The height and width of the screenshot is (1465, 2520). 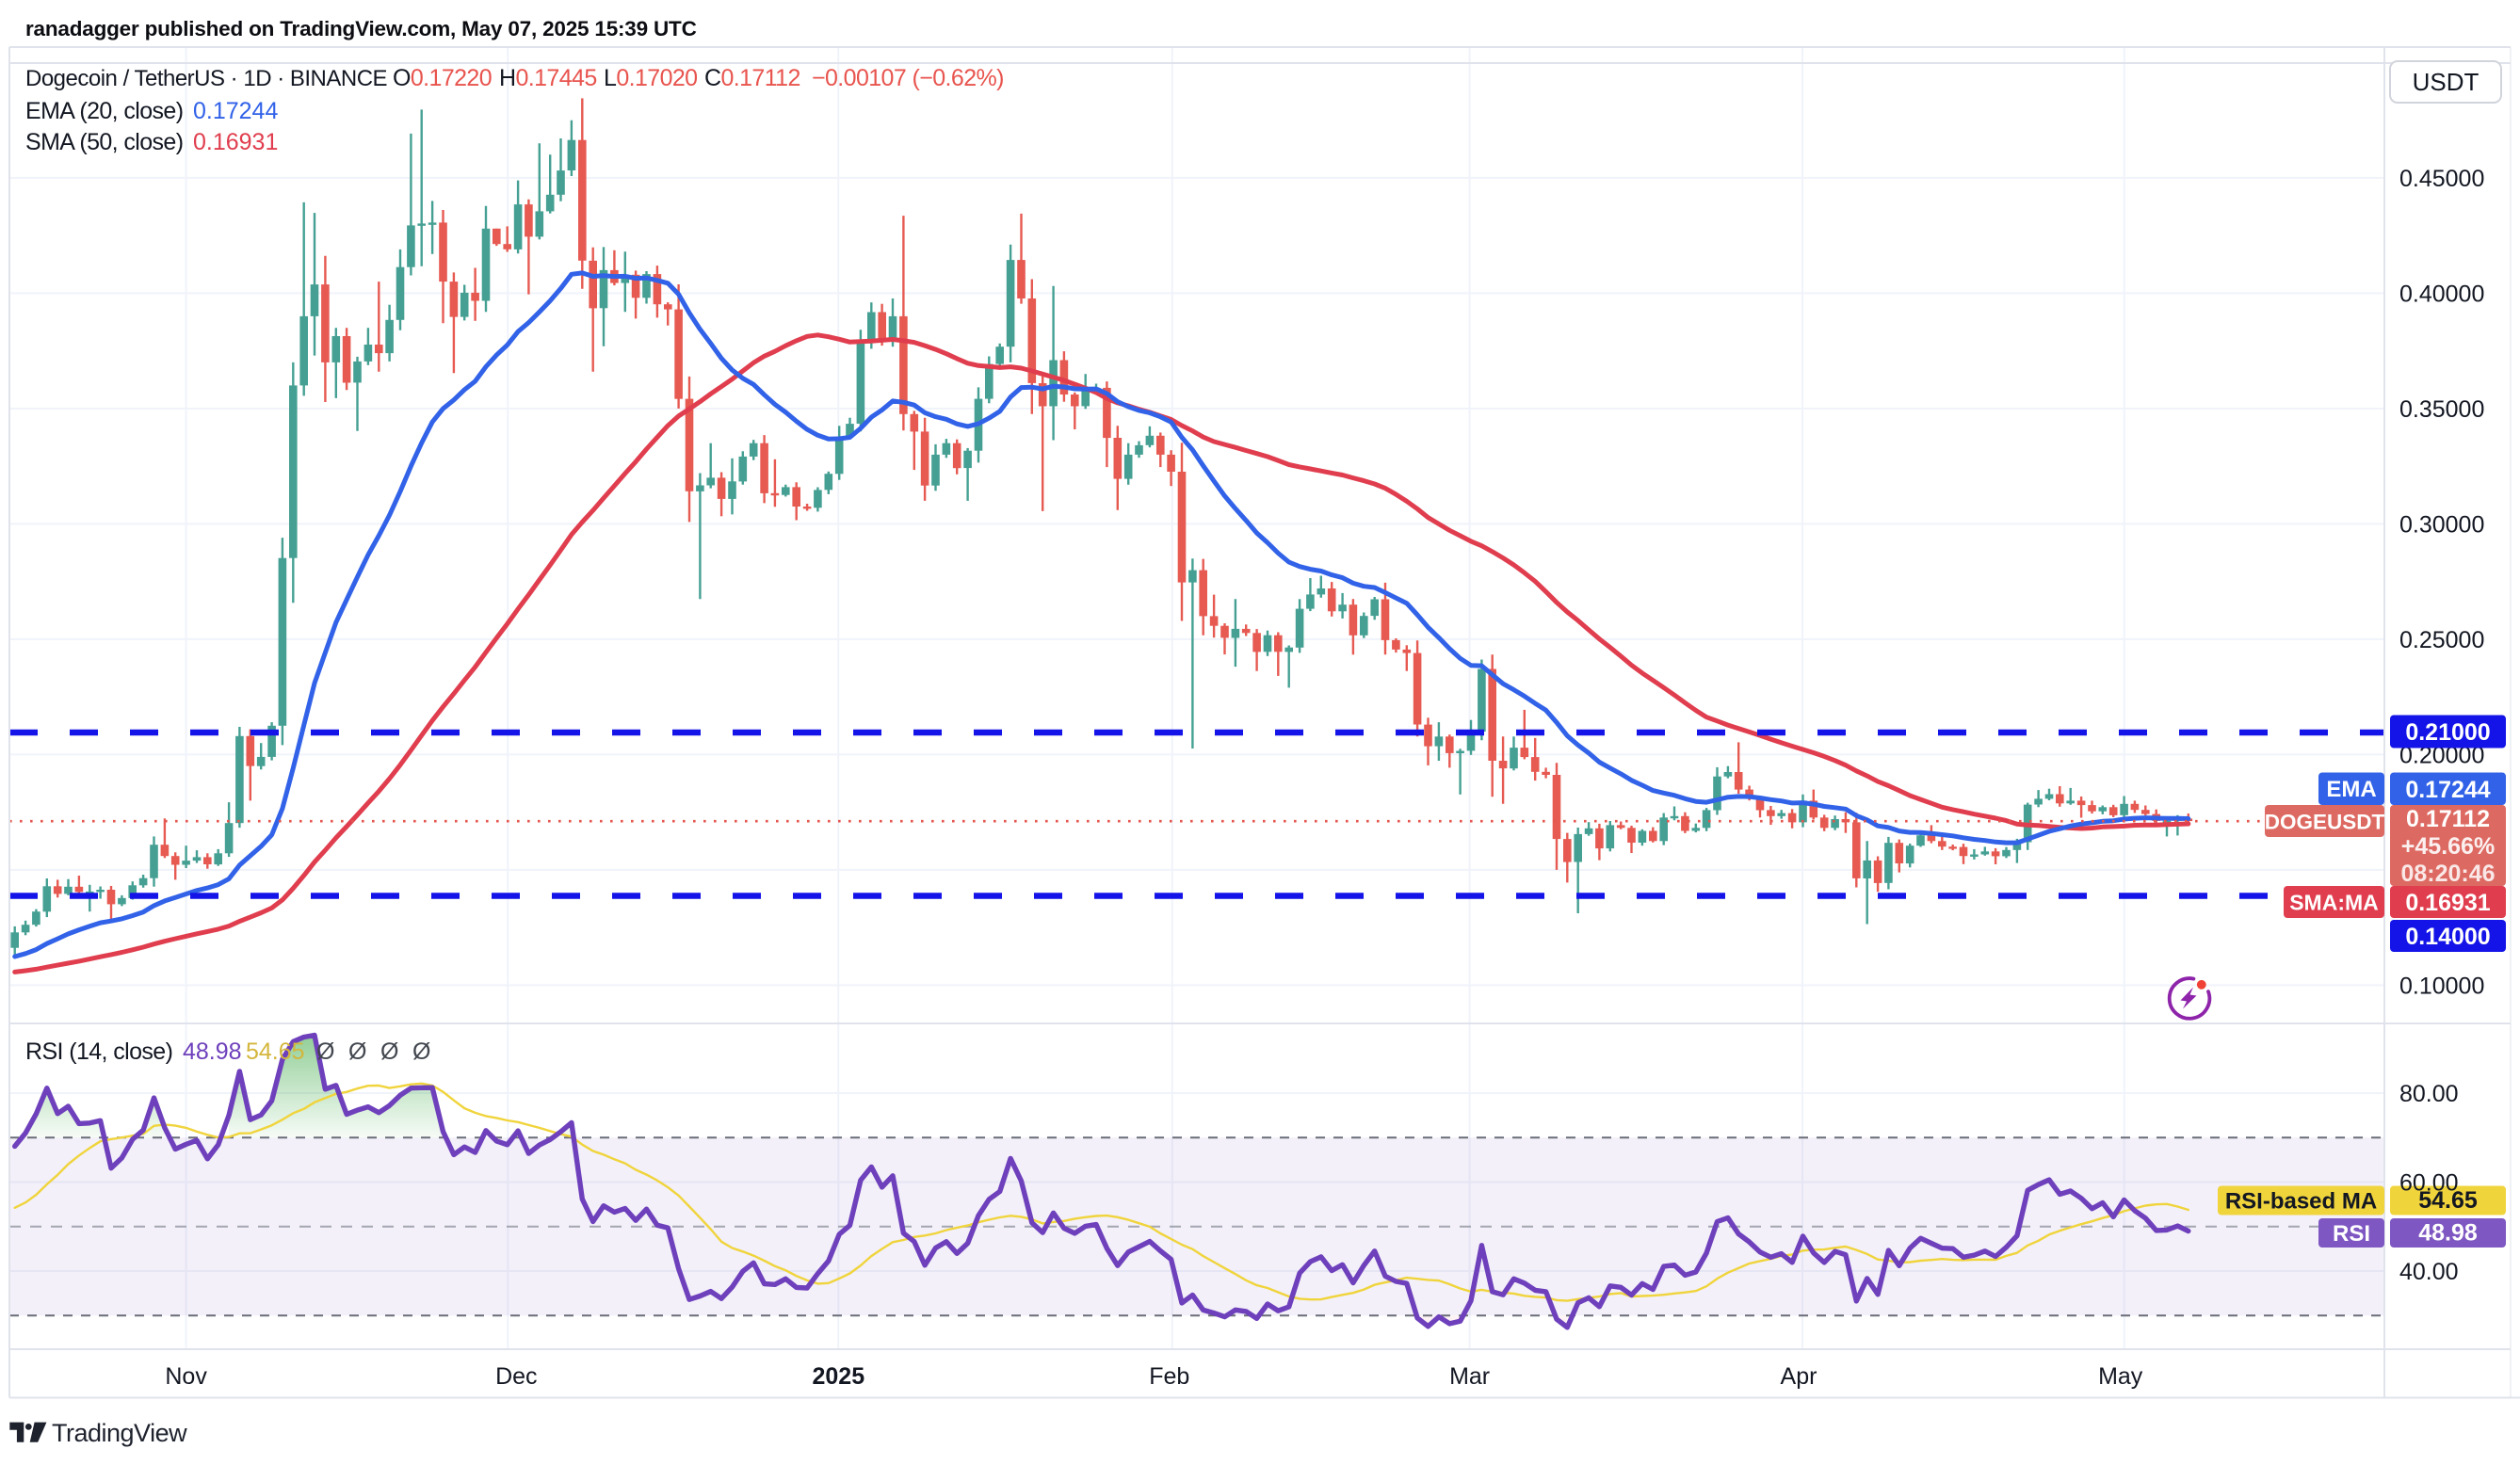 What do you see at coordinates (2325, 822) in the screenshot?
I see `svg-text: DOGEUSDT` at bounding box center [2325, 822].